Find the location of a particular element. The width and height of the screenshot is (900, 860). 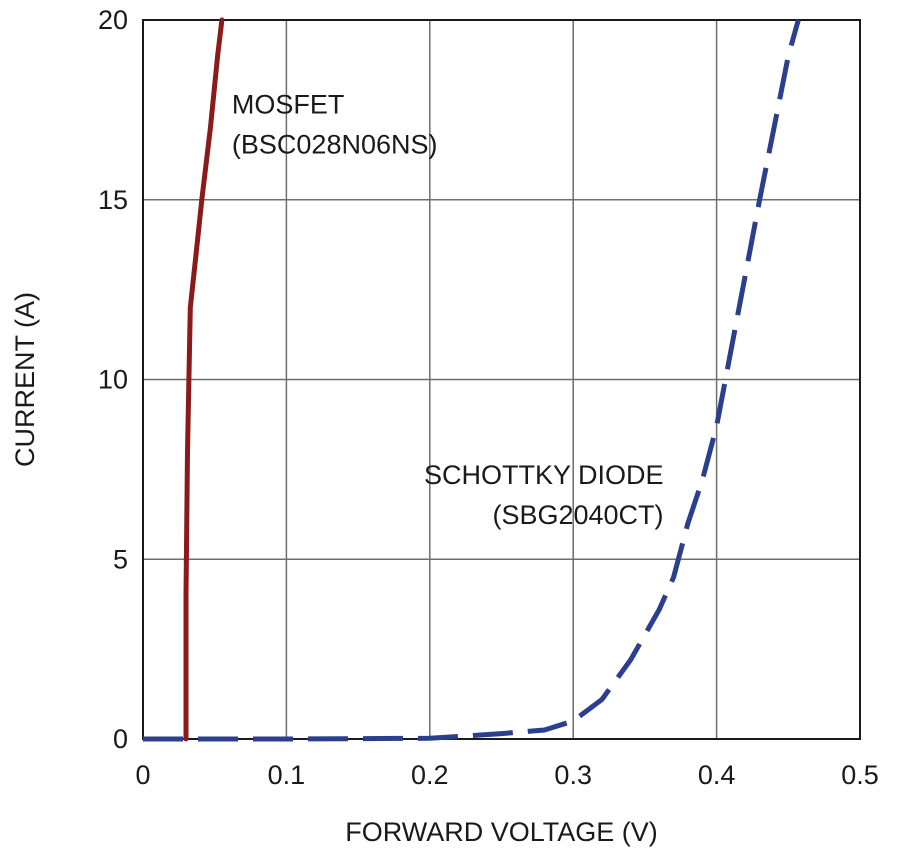

y-axis-label: CURRENT (A) is located at coordinates (25, 379).